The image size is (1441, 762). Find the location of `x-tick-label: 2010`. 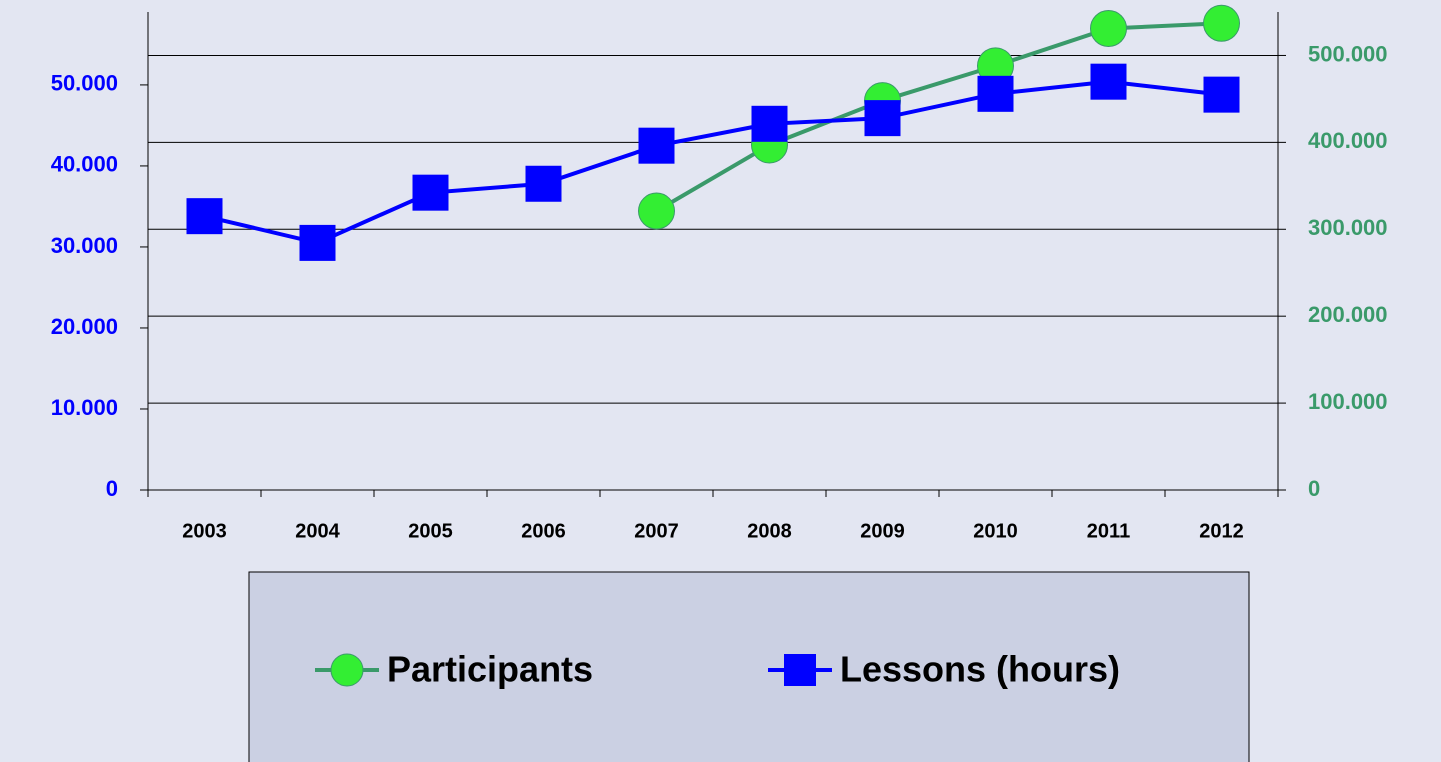

x-tick-label: 2010 is located at coordinates (995, 531).